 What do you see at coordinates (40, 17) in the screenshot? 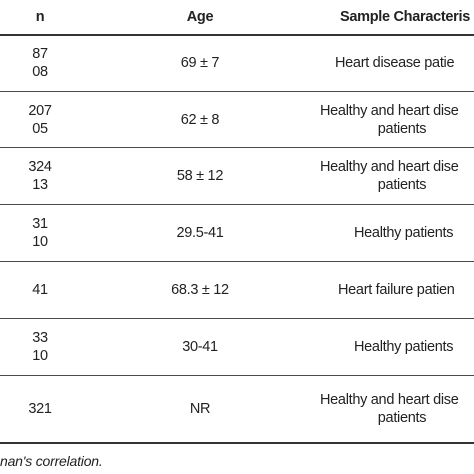
I see `header-n: n` at bounding box center [40, 17].